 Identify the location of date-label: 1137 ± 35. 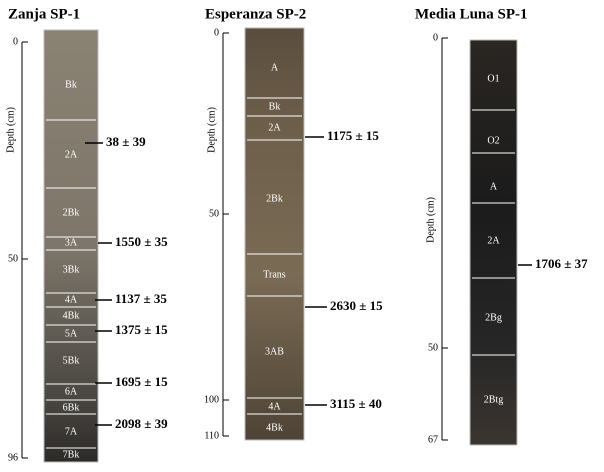
(141, 298).